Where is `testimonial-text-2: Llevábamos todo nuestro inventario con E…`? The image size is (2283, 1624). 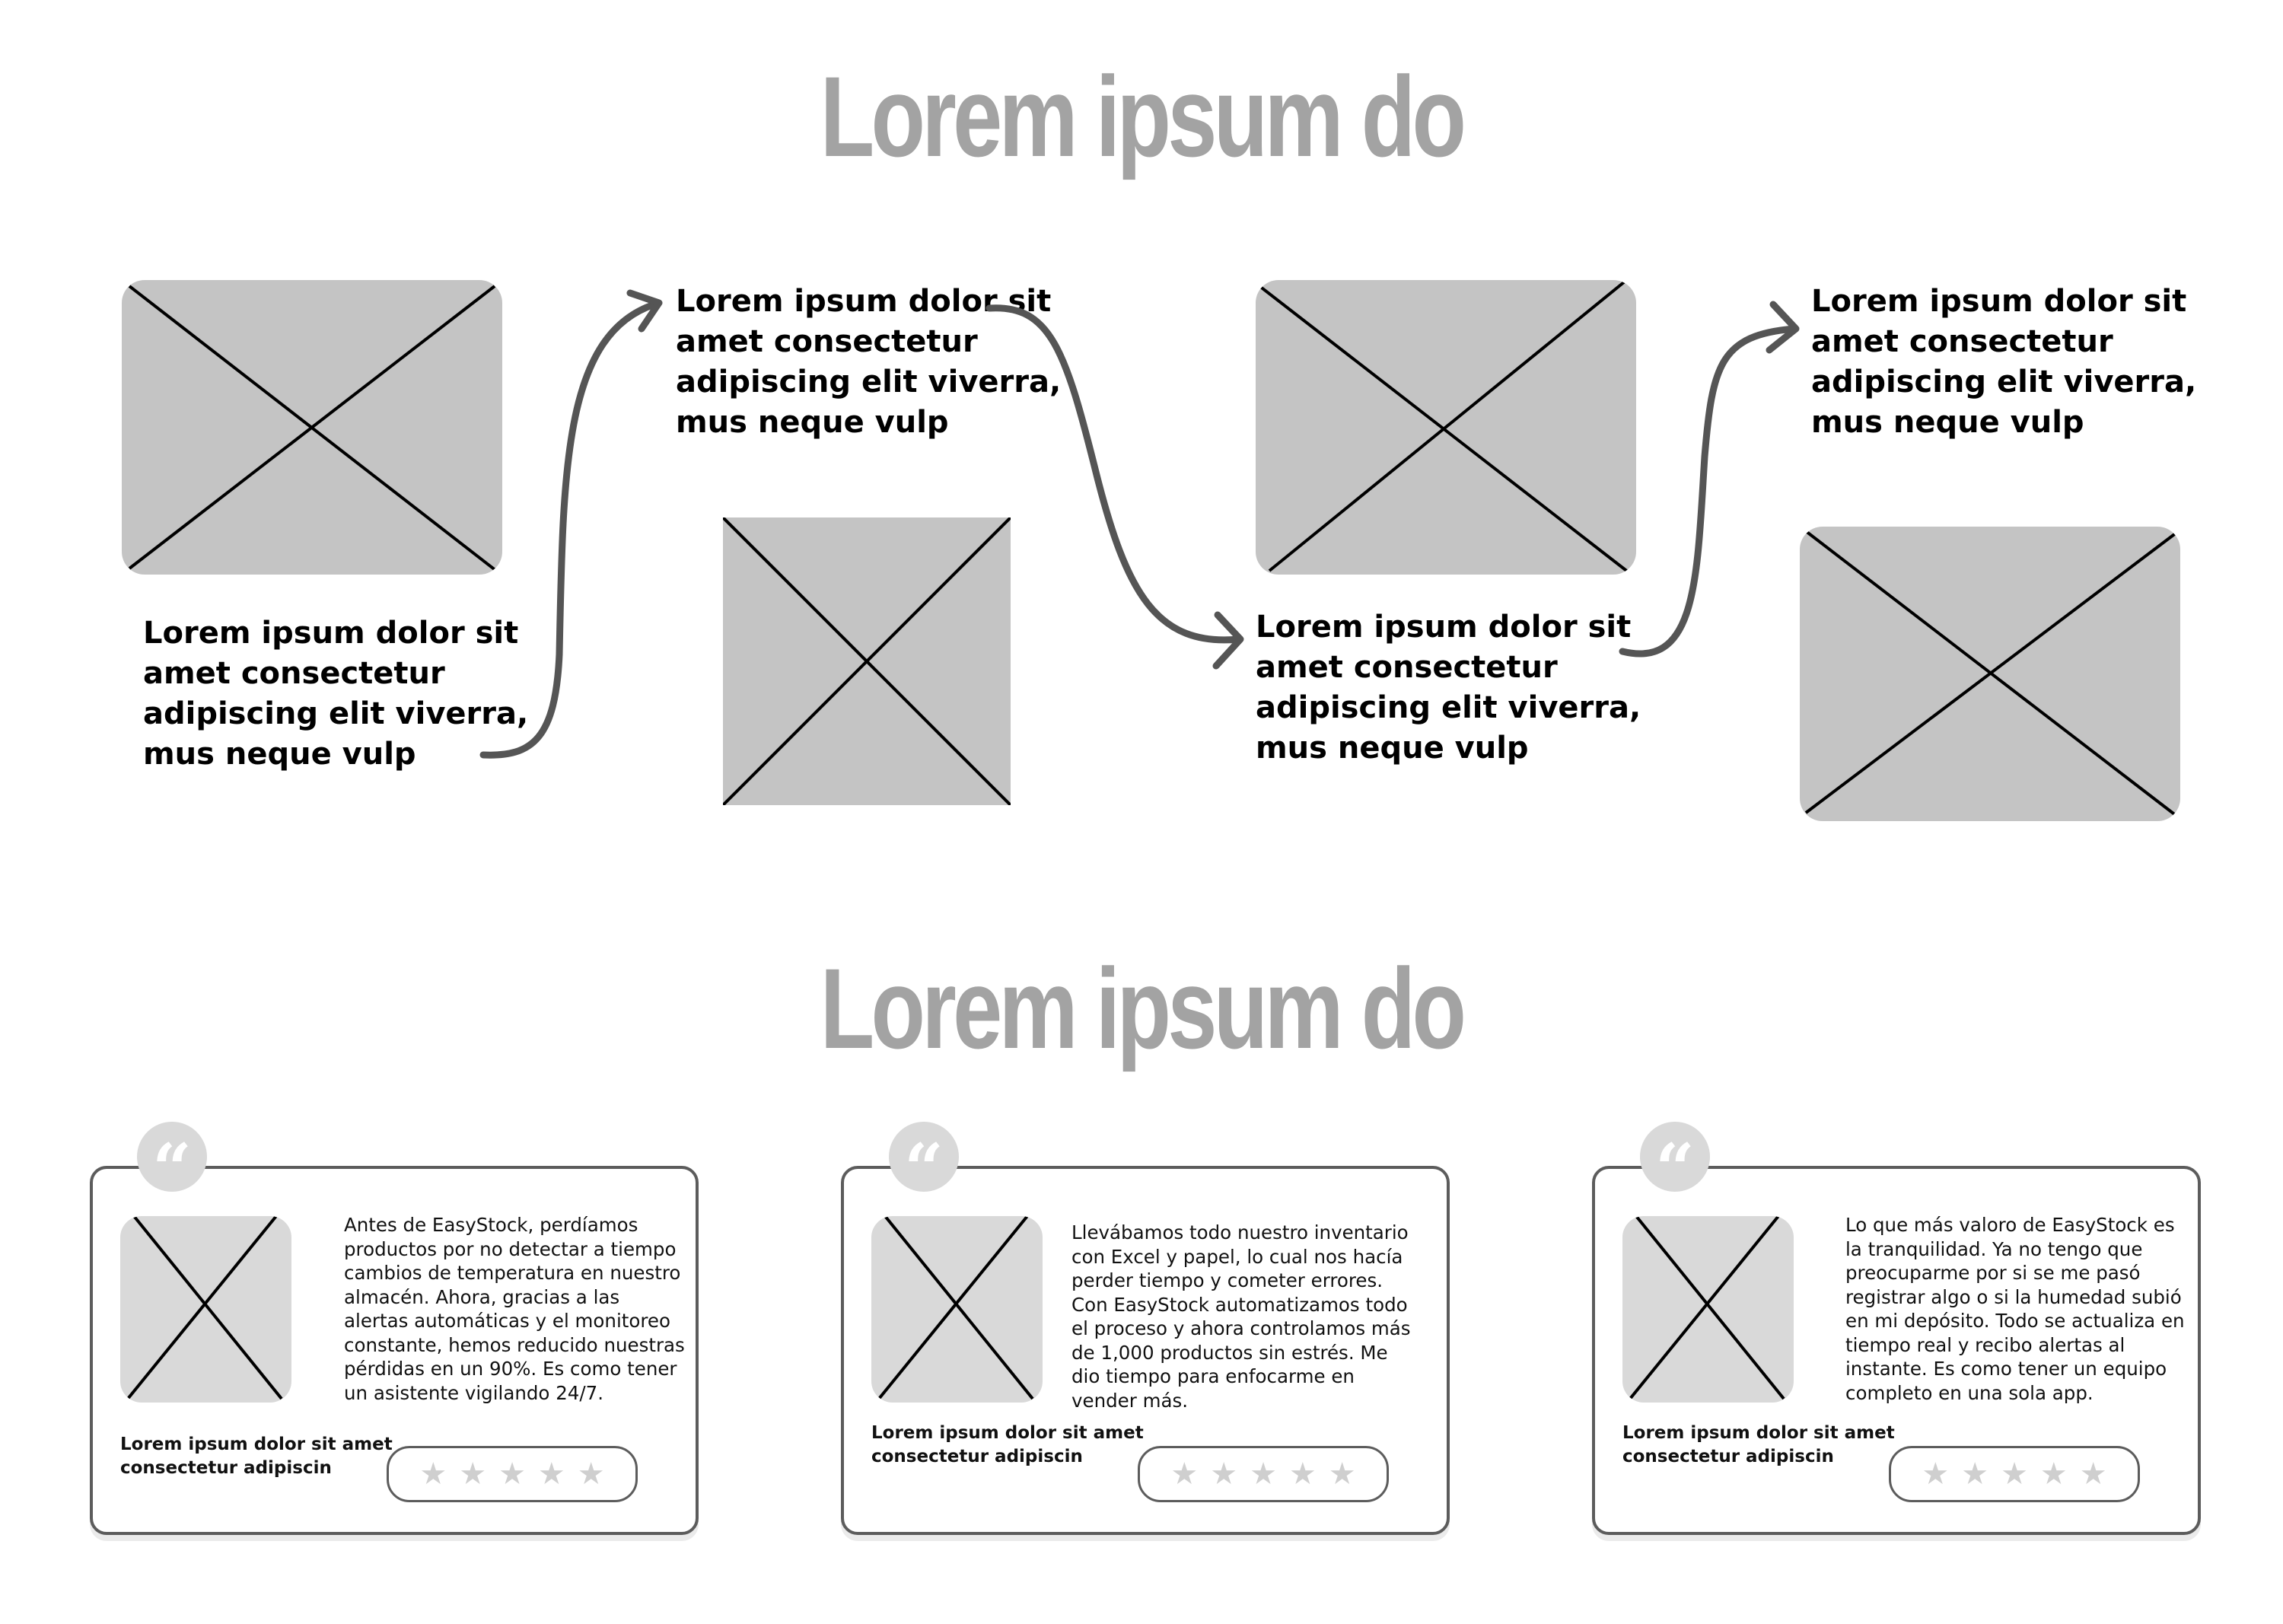
testimonial-text-2: Llevábamos todo nuestro inventario con E… is located at coordinates (1241, 1316).